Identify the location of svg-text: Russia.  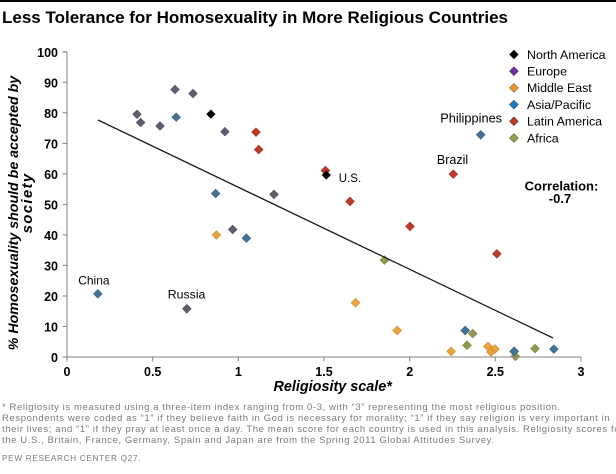
(187, 295).